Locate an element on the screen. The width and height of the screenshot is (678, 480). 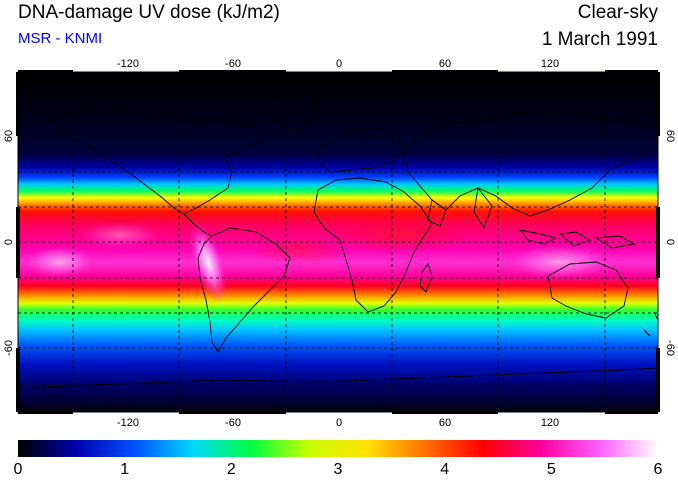
colorbar-label: 2 is located at coordinates (231, 469).